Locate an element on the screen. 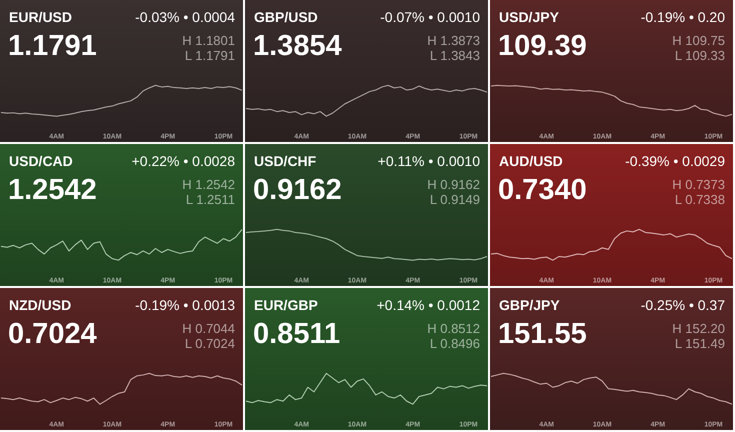  chart-subtitle: 151.55 is located at coordinates (542, 334).